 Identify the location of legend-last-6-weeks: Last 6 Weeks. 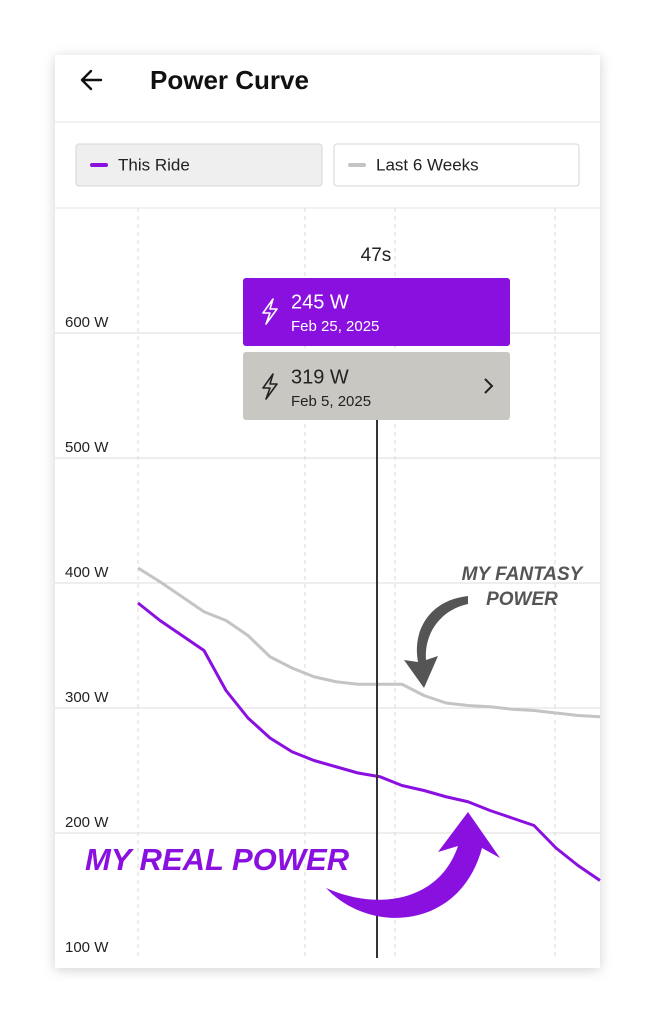
(456, 165).